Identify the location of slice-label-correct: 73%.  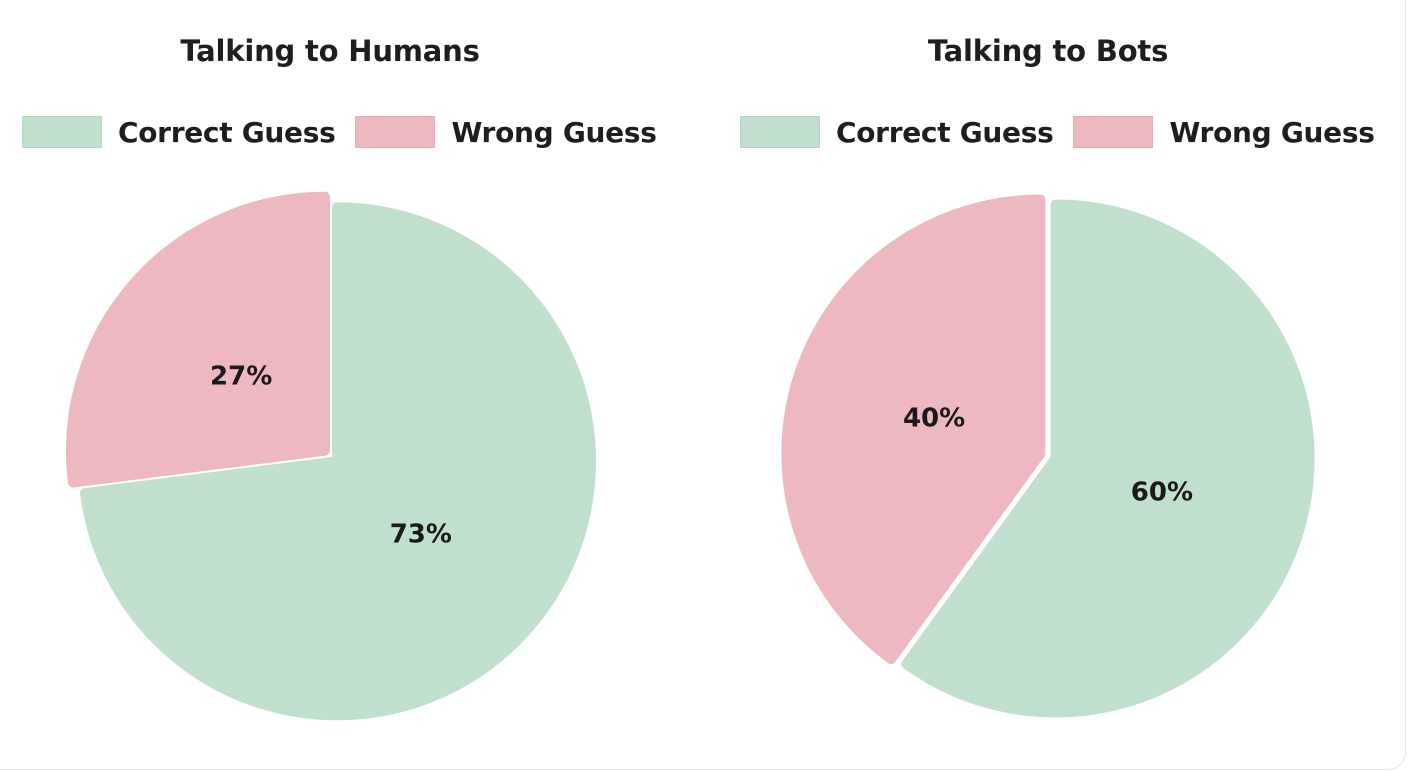
(421, 535).